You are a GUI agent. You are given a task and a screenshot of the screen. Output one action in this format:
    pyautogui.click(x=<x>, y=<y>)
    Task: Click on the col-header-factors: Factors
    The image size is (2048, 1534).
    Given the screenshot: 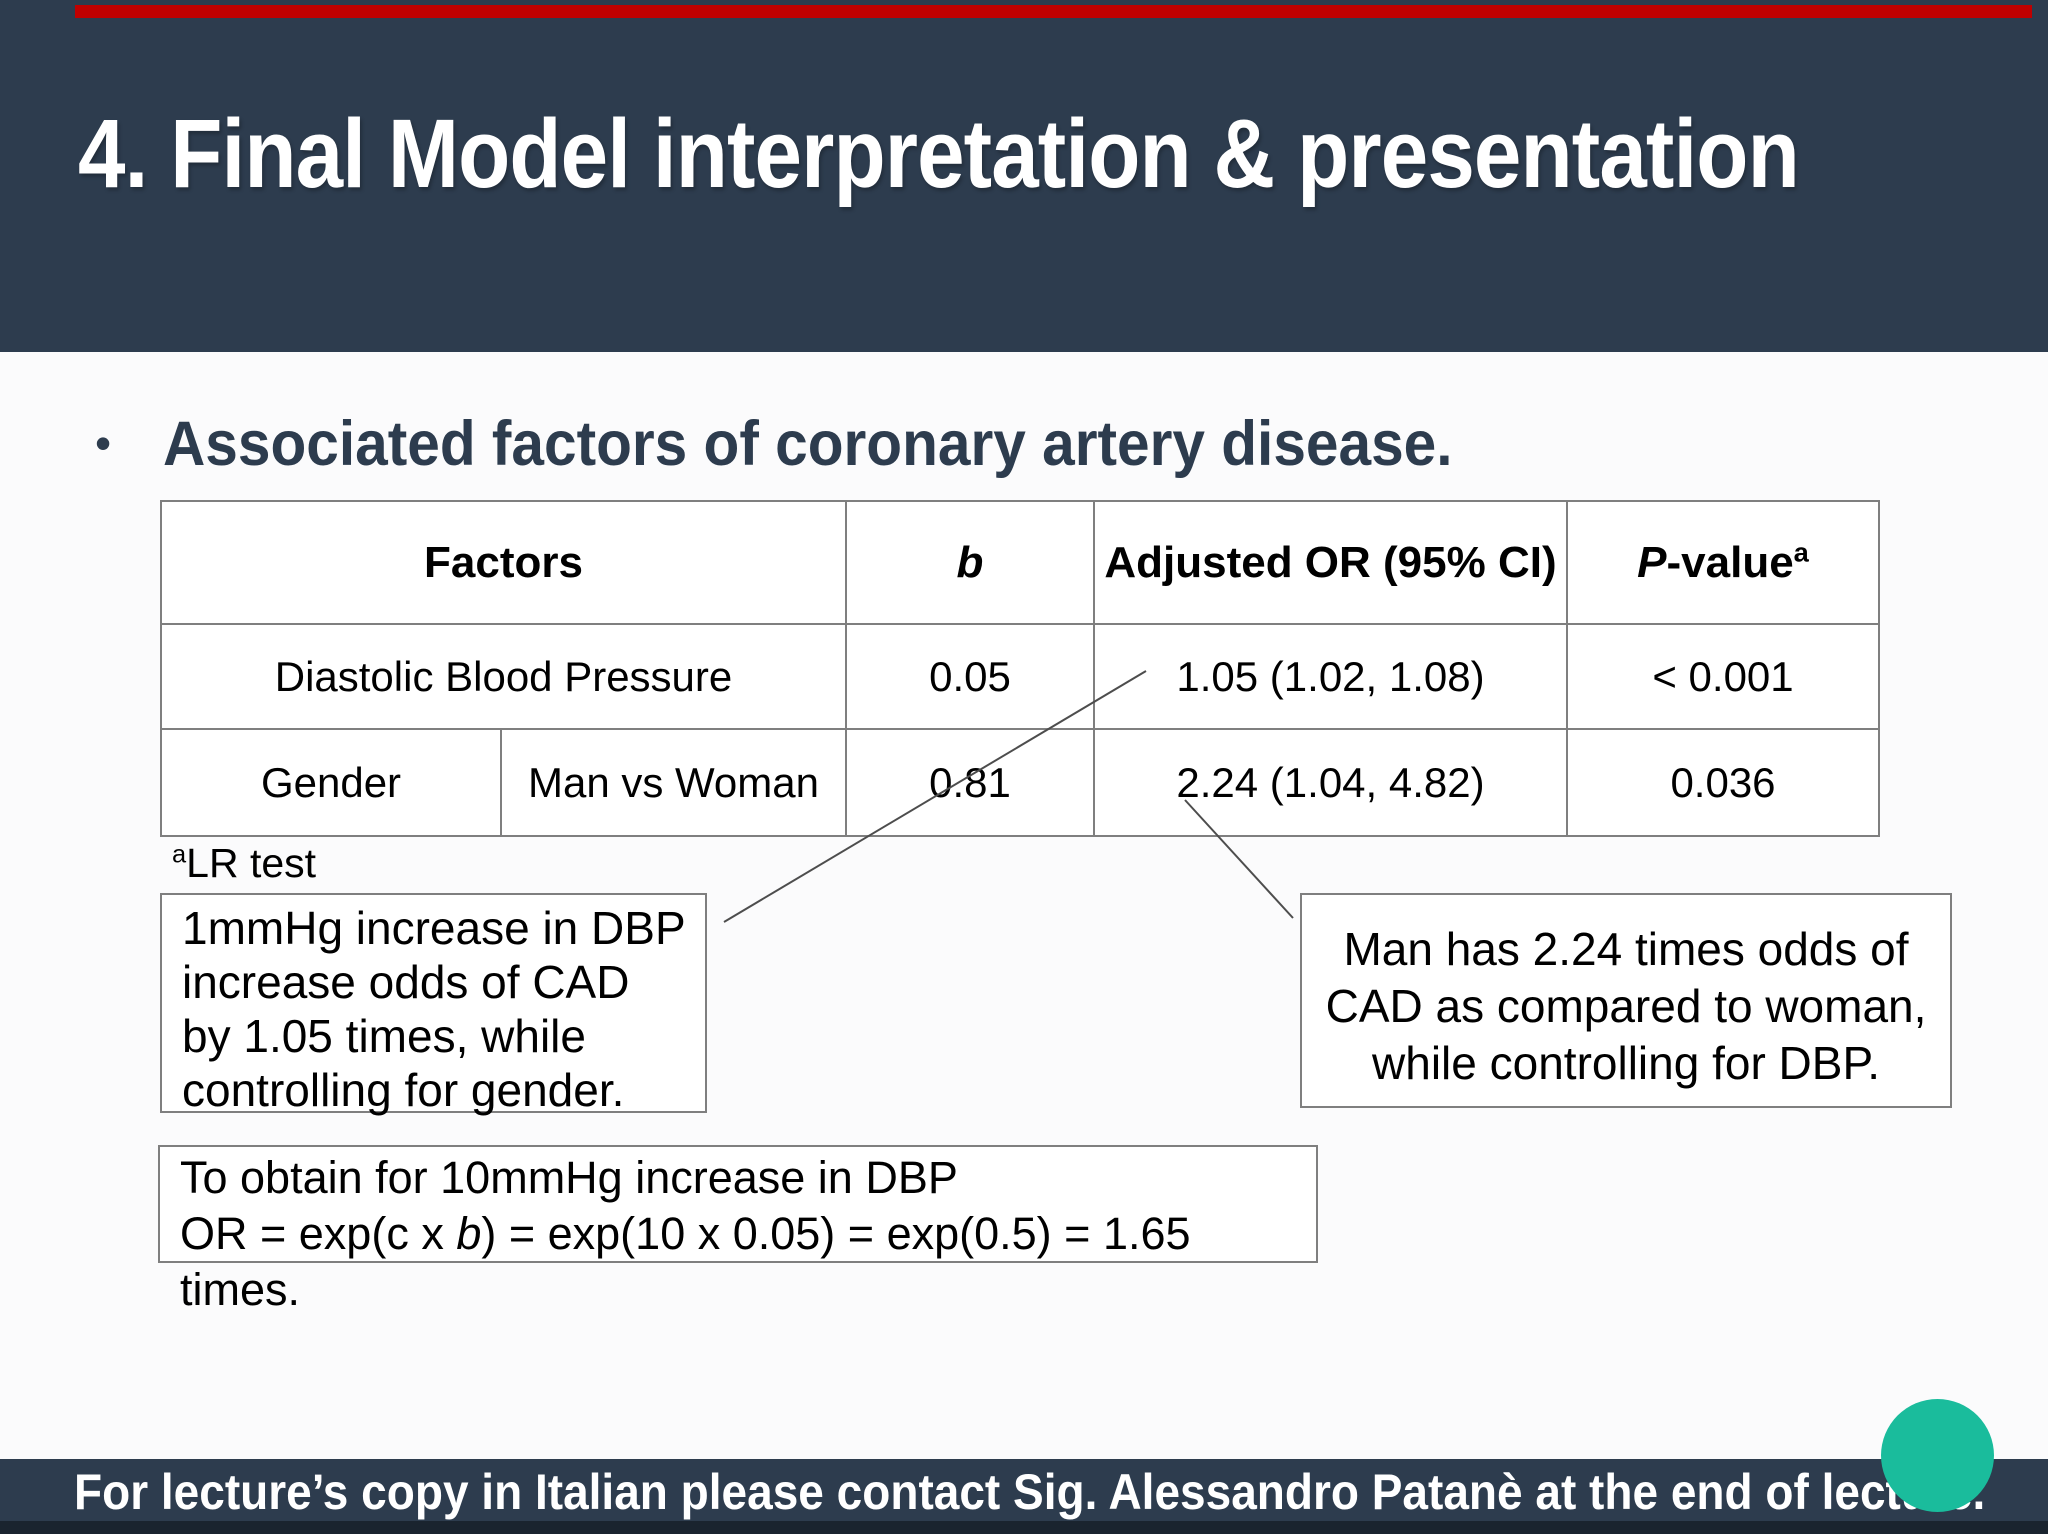 What is the action you would take?
    pyautogui.click(x=503, y=562)
    